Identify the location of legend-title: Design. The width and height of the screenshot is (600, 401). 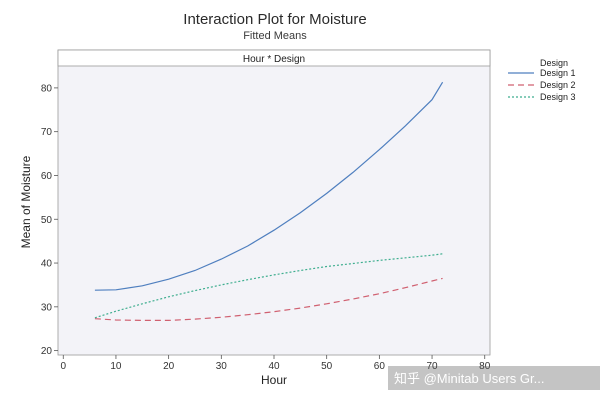
(554, 63).